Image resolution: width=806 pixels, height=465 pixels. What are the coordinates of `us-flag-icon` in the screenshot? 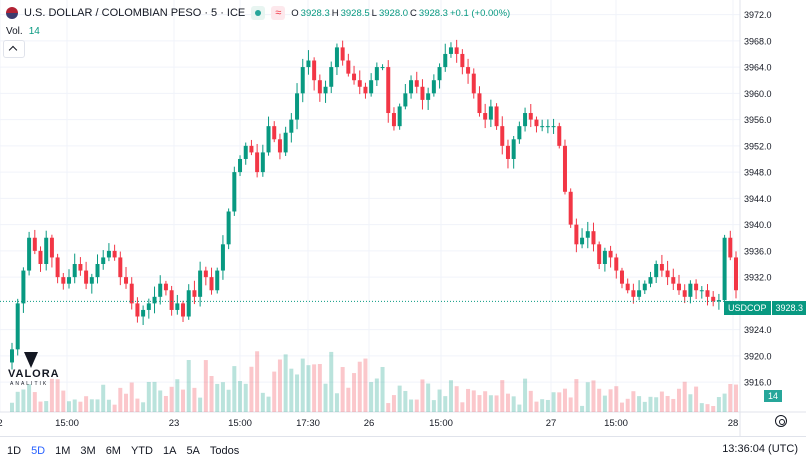 It's located at (12, 13).